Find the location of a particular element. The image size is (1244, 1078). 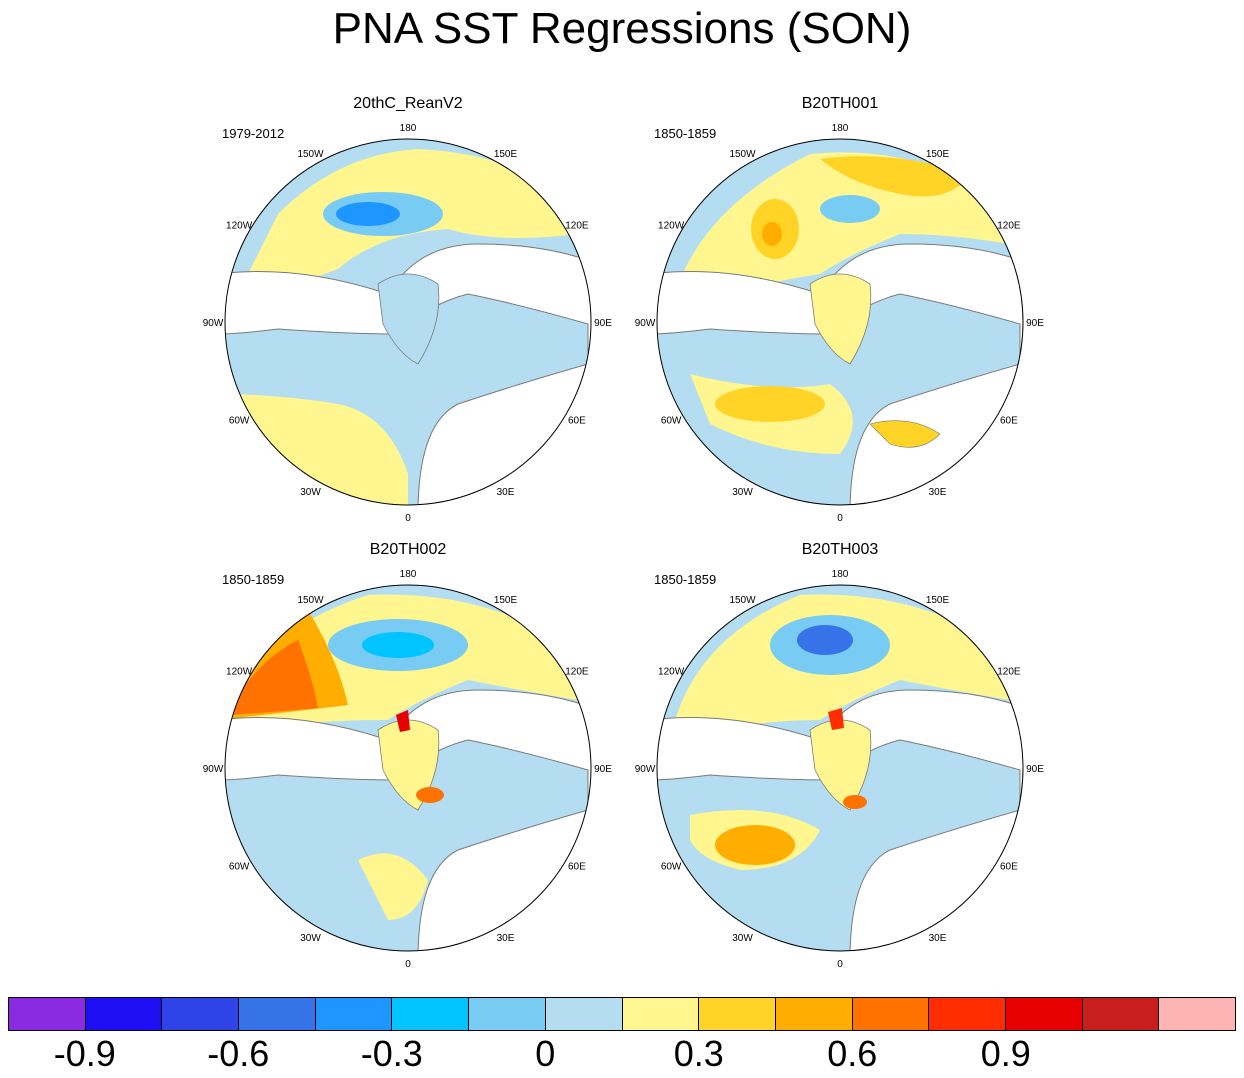

mediterranean is located at coordinates (905, 434).